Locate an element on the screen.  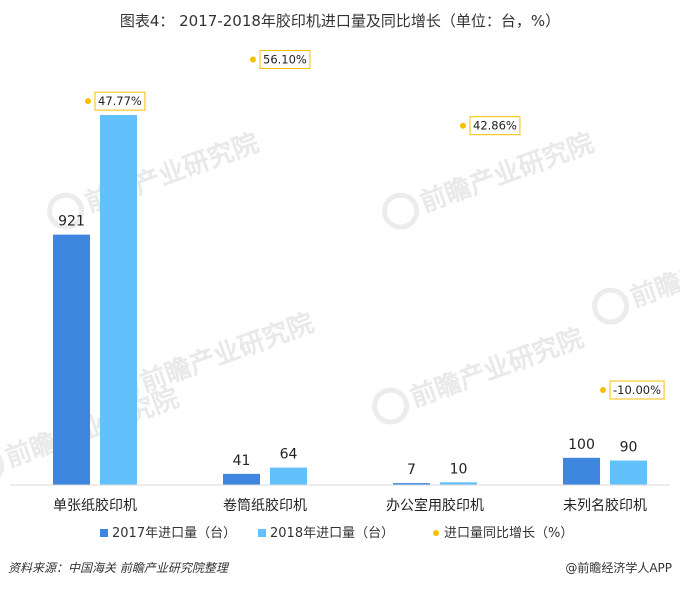
bar-value-label: 64 is located at coordinates (289, 455).